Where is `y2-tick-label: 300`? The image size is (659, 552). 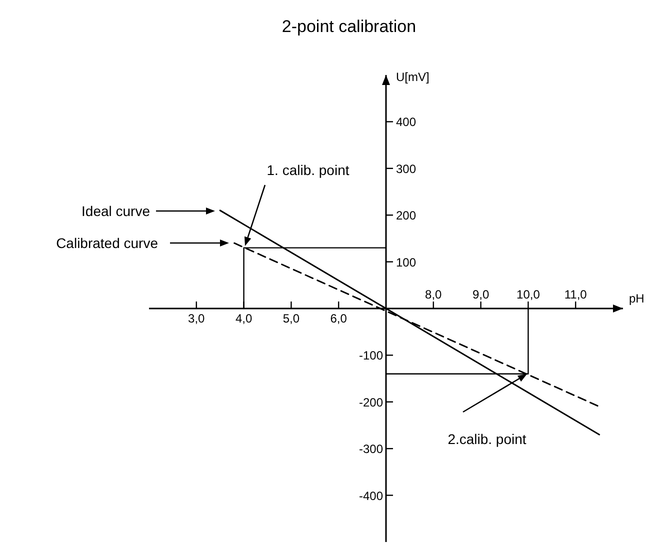
y2-tick-label: 300 is located at coordinates (406, 169).